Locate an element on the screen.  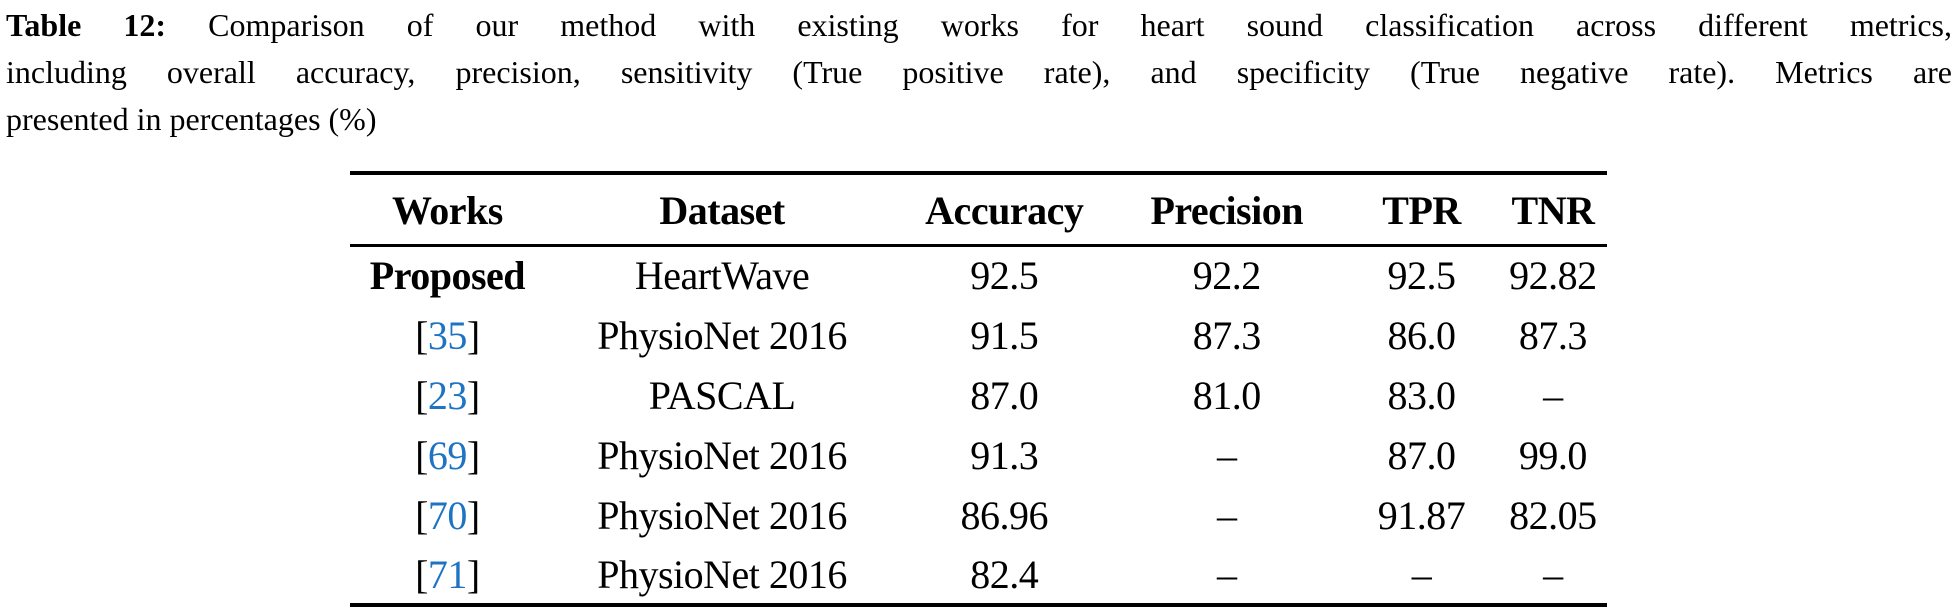
cell-dataset: HeartWave is located at coordinates (722, 276).